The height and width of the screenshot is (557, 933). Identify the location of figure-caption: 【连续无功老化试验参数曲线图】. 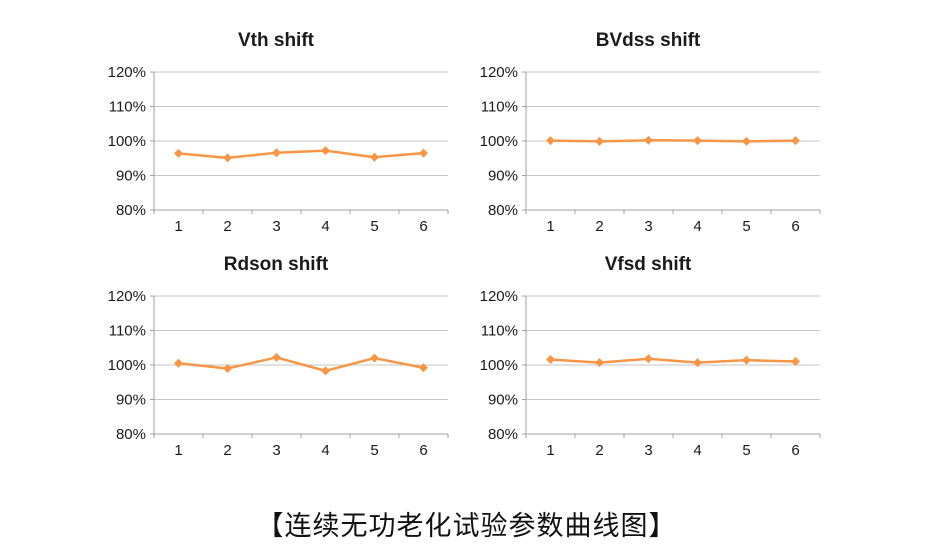
(466, 526).